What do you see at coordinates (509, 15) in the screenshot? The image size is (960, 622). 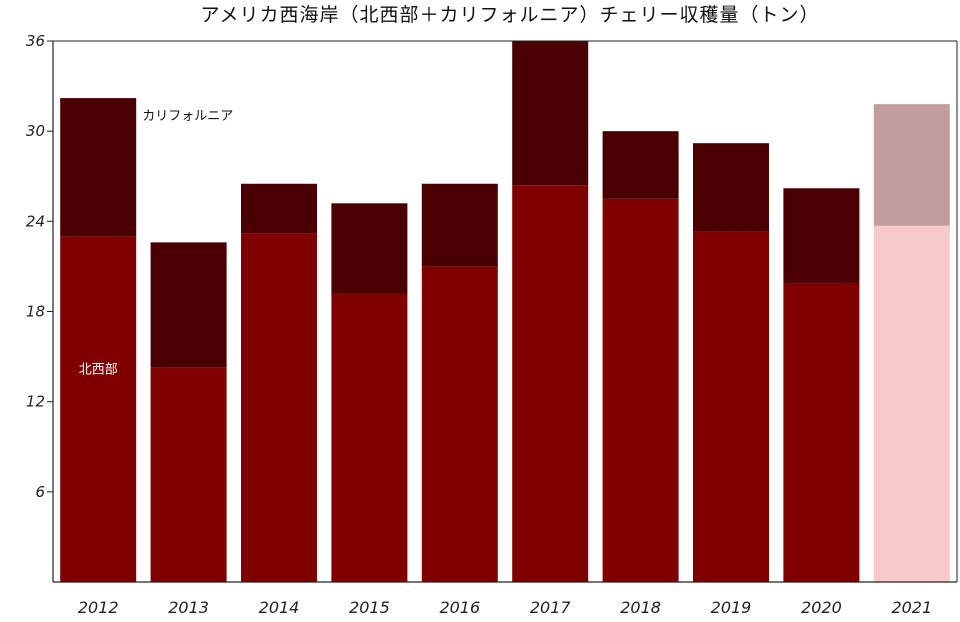 I see `chart-title: アメリカ西海岸（北西部＋カリフォルニア）チェリー収穫量（トン）` at bounding box center [509, 15].